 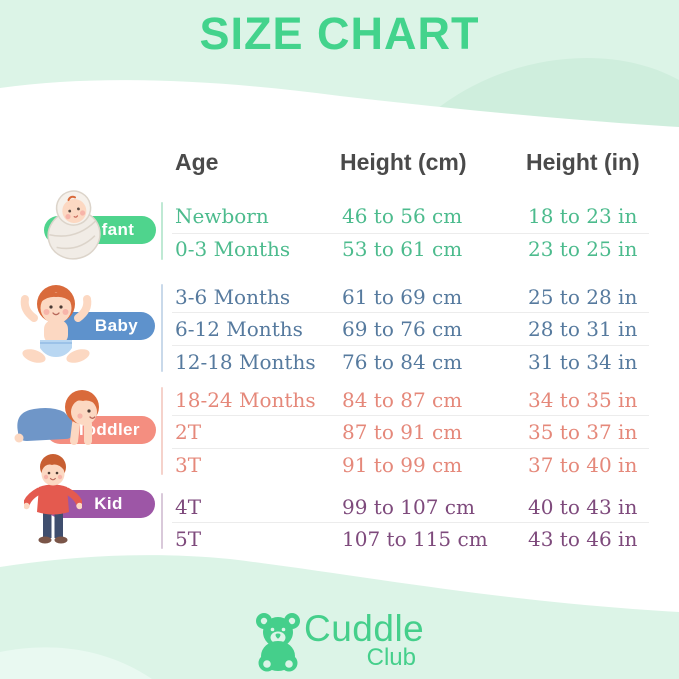 What do you see at coordinates (408, 507) in the screenshot?
I see `height-cm-cell: 99 to 107 cm` at bounding box center [408, 507].